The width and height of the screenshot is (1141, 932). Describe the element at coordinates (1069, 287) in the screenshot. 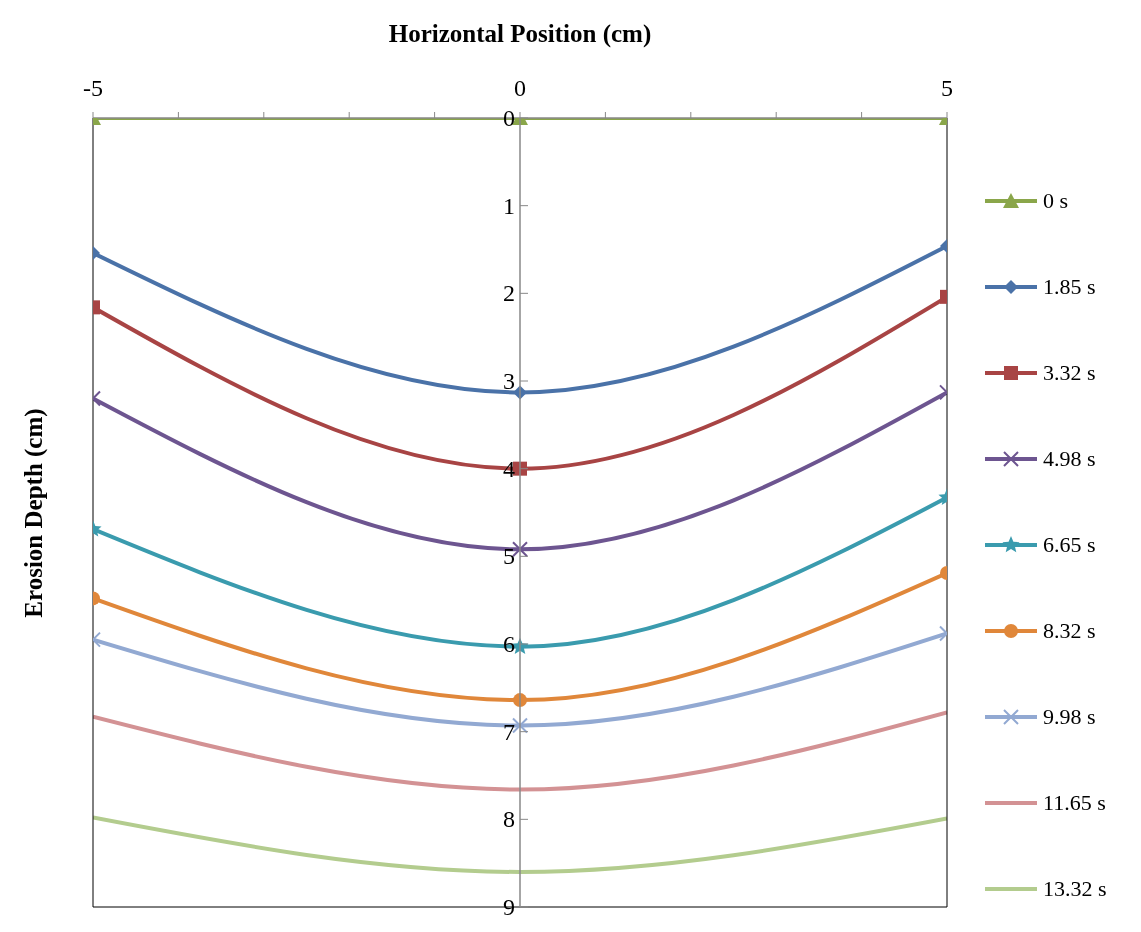

I see `legend-label: 1.85 s` at that location.